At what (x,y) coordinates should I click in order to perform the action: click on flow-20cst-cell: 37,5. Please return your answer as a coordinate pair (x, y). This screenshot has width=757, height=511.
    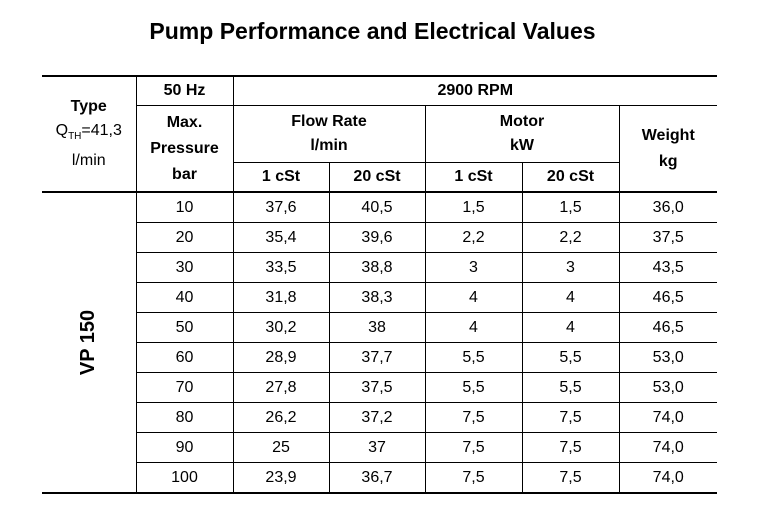
    Looking at the image, I should click on (377, 387).